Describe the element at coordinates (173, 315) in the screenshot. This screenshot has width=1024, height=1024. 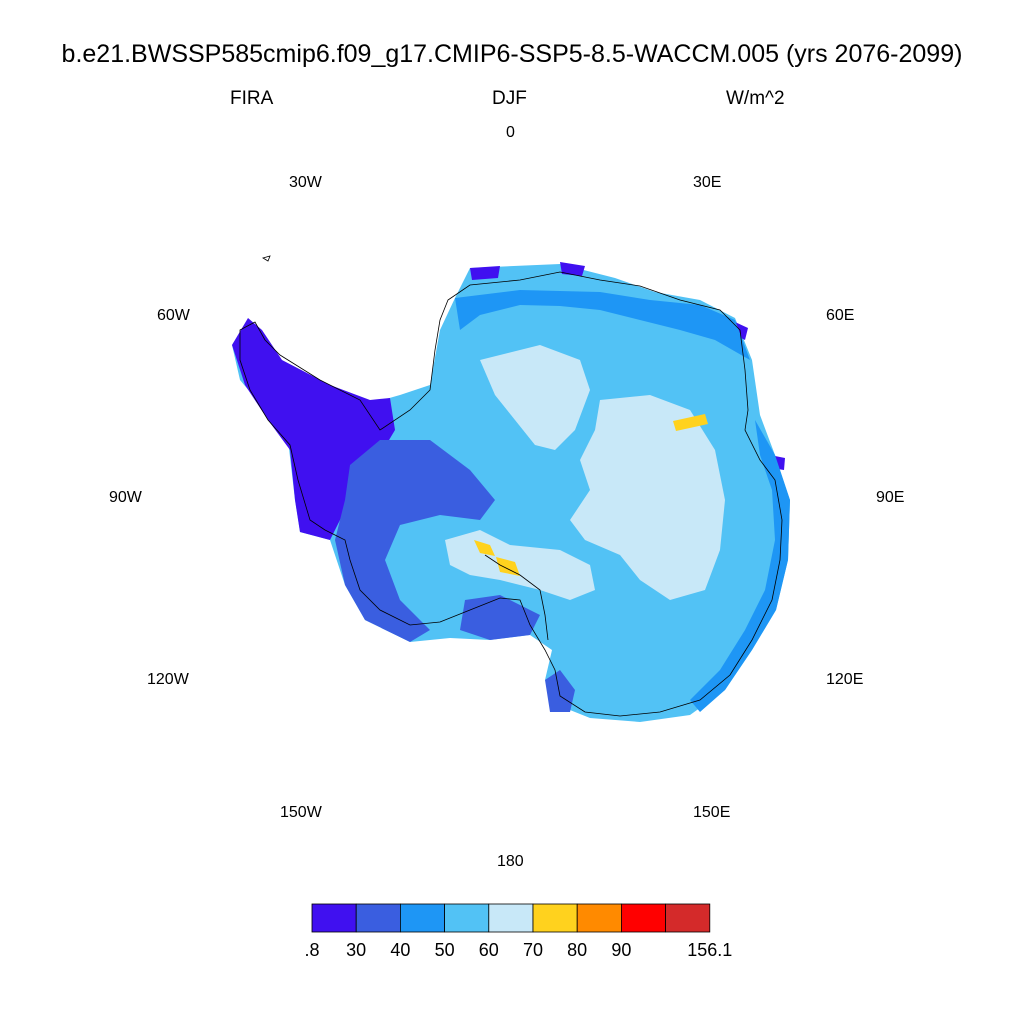
I see `lon-label-60w: 60W` at that location.